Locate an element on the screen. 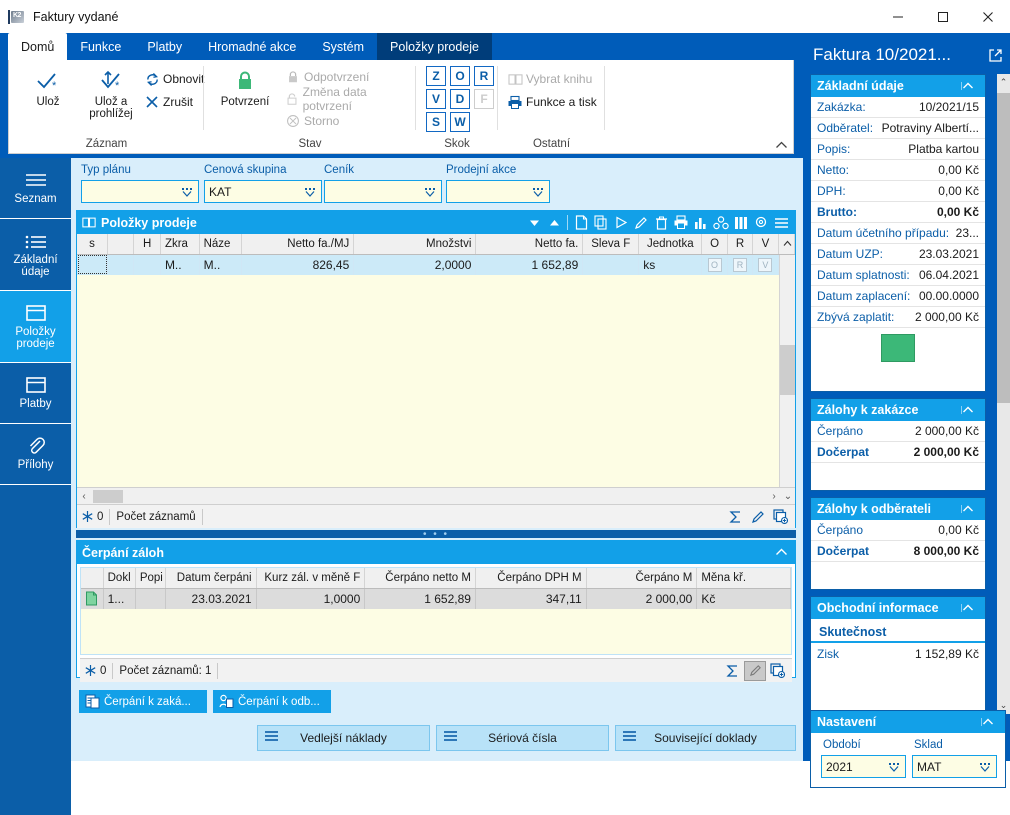 The width and height of the screenshot is (1010, 815). settings-icon is located at coordinates (761, 223).